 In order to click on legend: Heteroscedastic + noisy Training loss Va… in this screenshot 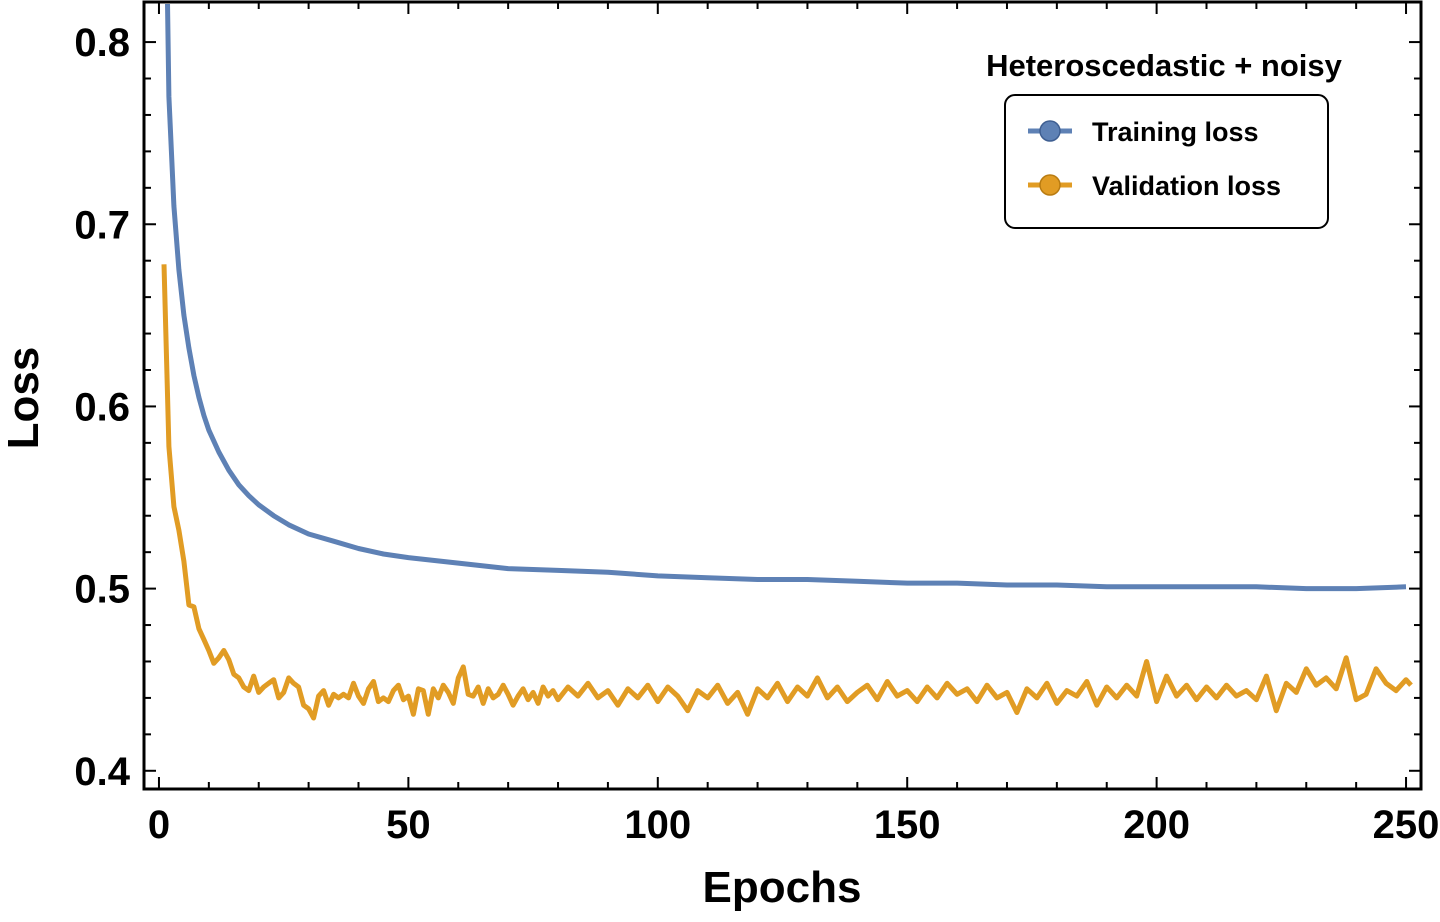, I will do `click(1164, 138)`.